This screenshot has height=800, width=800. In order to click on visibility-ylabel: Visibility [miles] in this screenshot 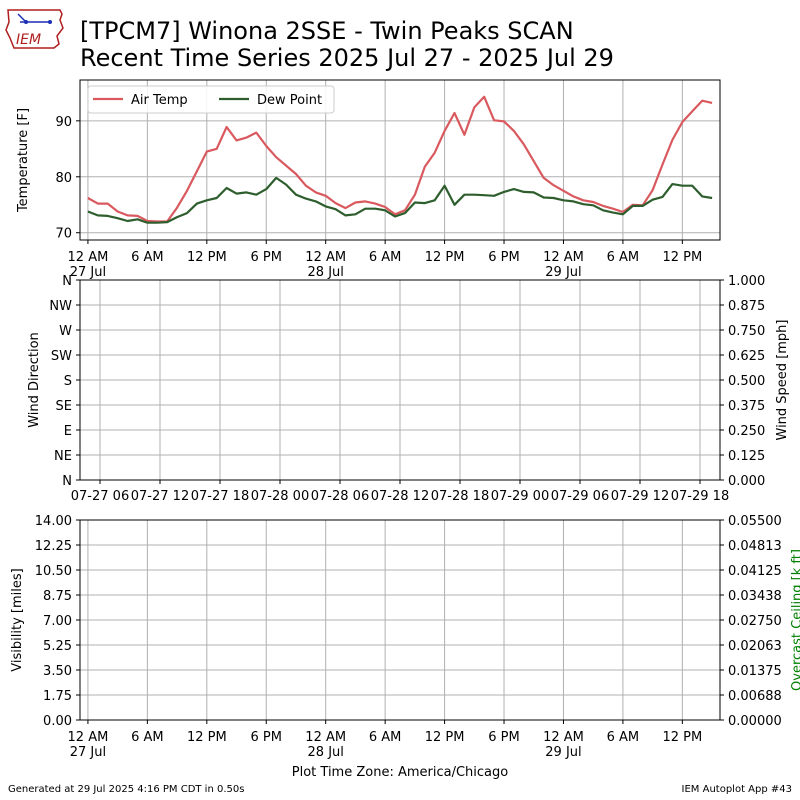, I will do `click(17, 619)`.